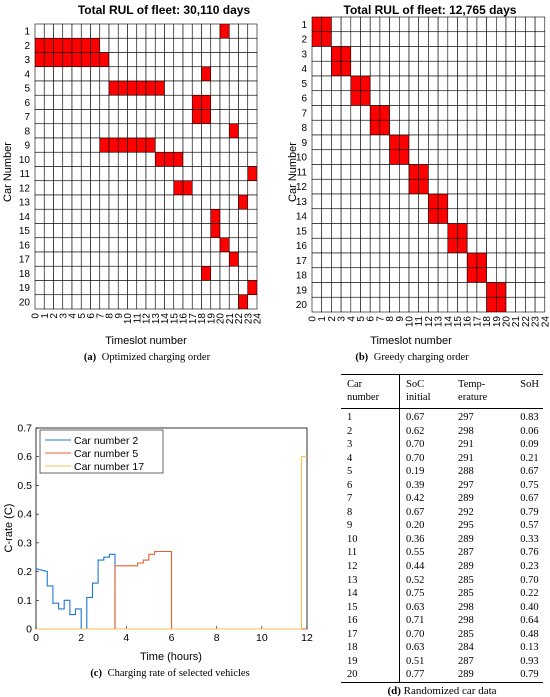 The height and width of the screenshot is (697, 550). Describe the element at coordinates (25, 174) in the screenshot. I see `panel-a-y-tick-label: 11` at that location.